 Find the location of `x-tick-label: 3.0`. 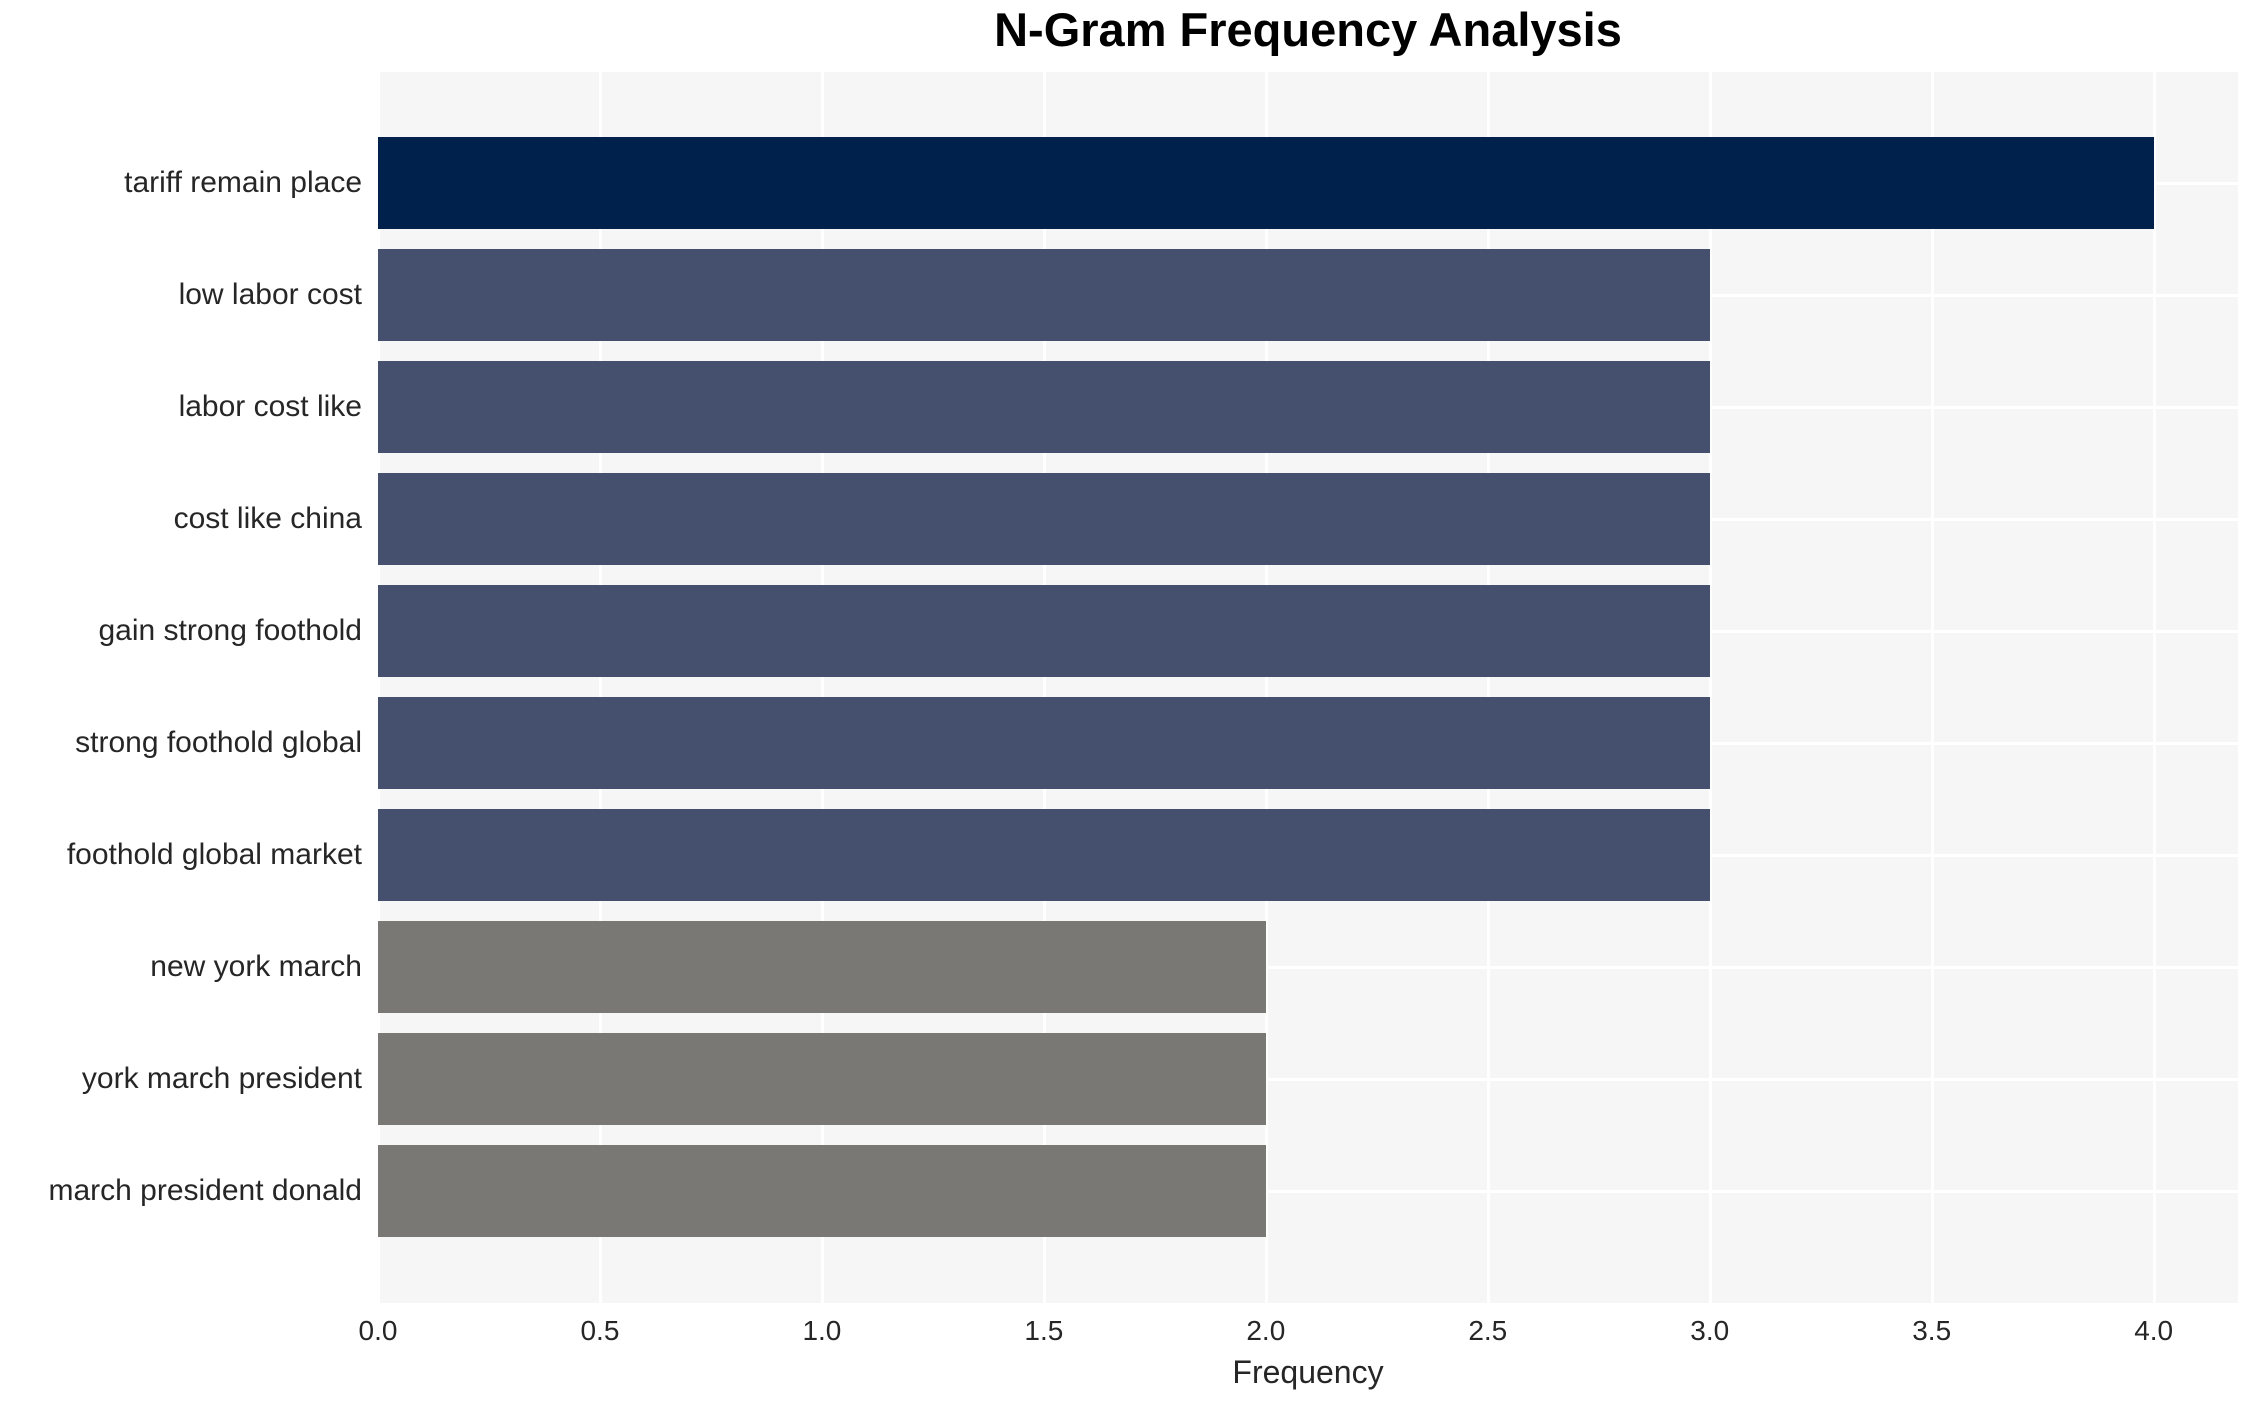

x-tick-label: 3.0 is located at coordinates (1710, 1330).